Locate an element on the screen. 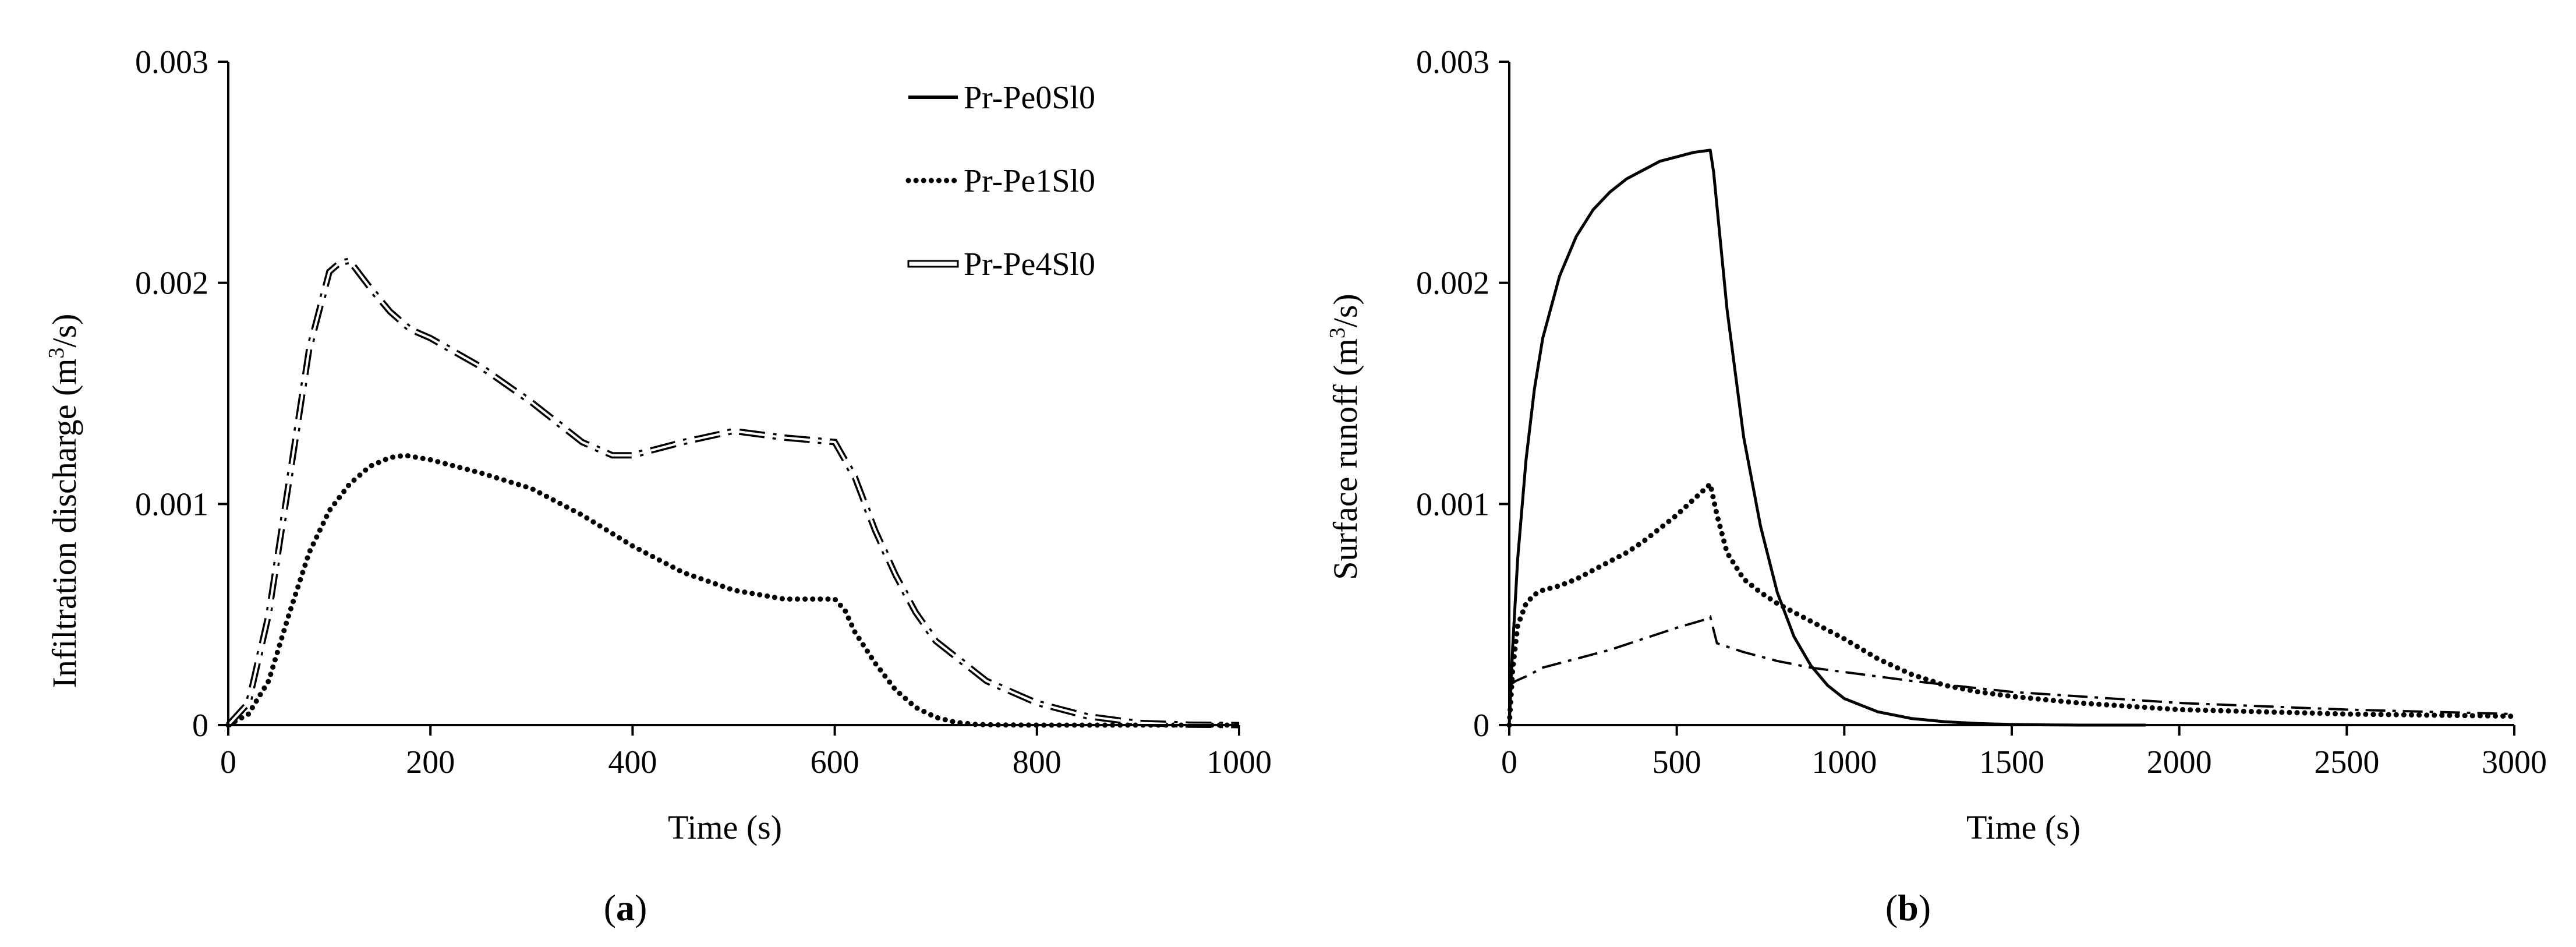 Image resolution: width=2576 pixels, height=947 pixels. panel-a-x-axis-title: Time (s) is located at coordinates (725, 827).